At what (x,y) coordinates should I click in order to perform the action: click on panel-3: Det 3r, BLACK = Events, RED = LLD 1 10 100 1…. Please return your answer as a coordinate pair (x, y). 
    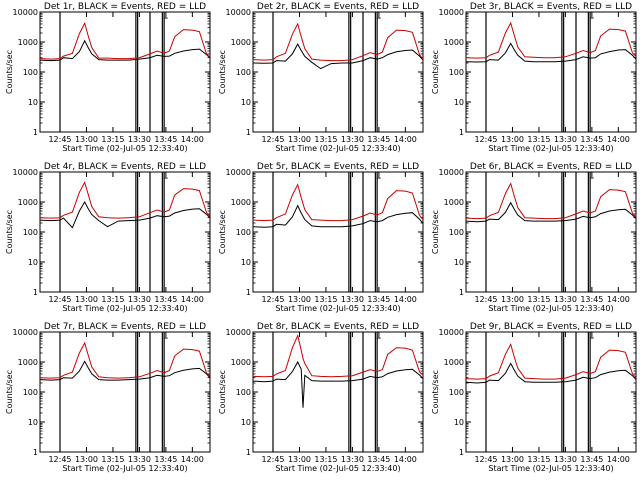
    Looking at the image, I should click on (534, 77).